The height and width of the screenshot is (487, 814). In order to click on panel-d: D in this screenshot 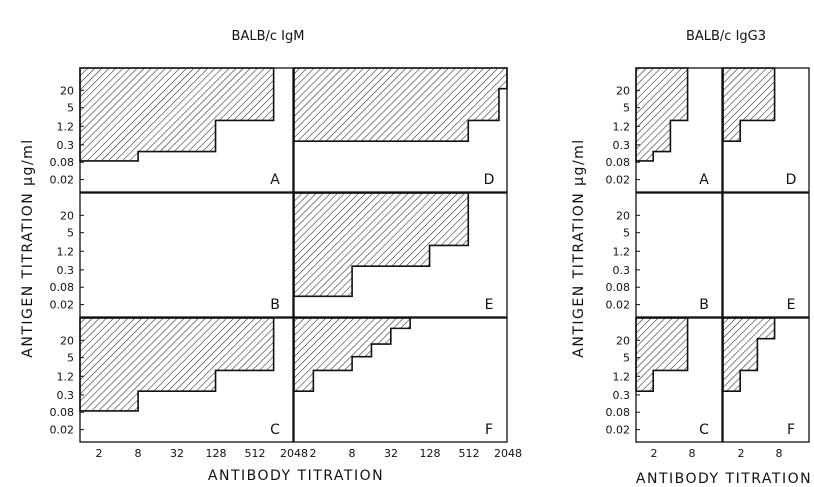, I will do `click(766, 130)`.